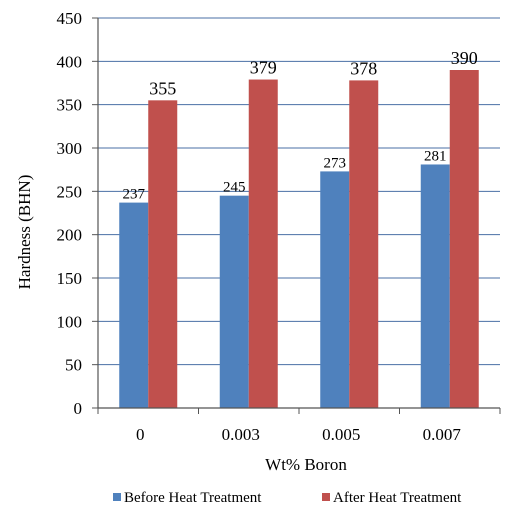 Image resolution: width=515 pixels, height=511 pixels. What do you see at coordinates (70, 105) in the screenshot?
I see `y-tick-label: 350` at bounding box center [70, 105].